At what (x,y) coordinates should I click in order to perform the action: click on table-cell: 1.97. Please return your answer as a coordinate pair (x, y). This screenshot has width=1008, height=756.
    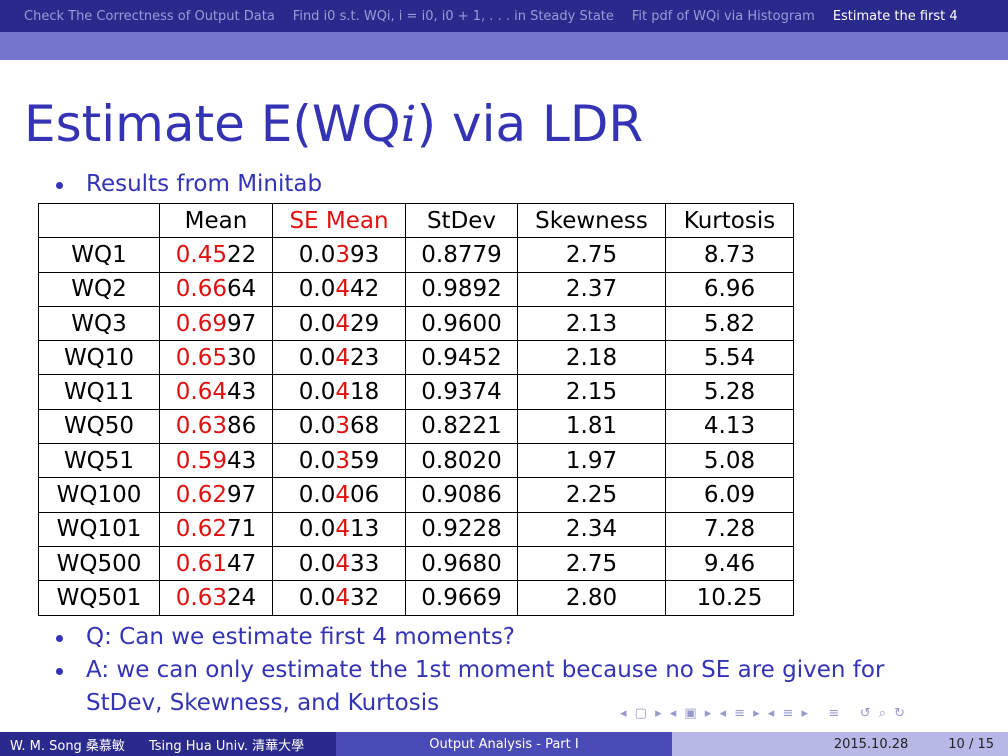
    Looking at the image, I should click on (591, 461).